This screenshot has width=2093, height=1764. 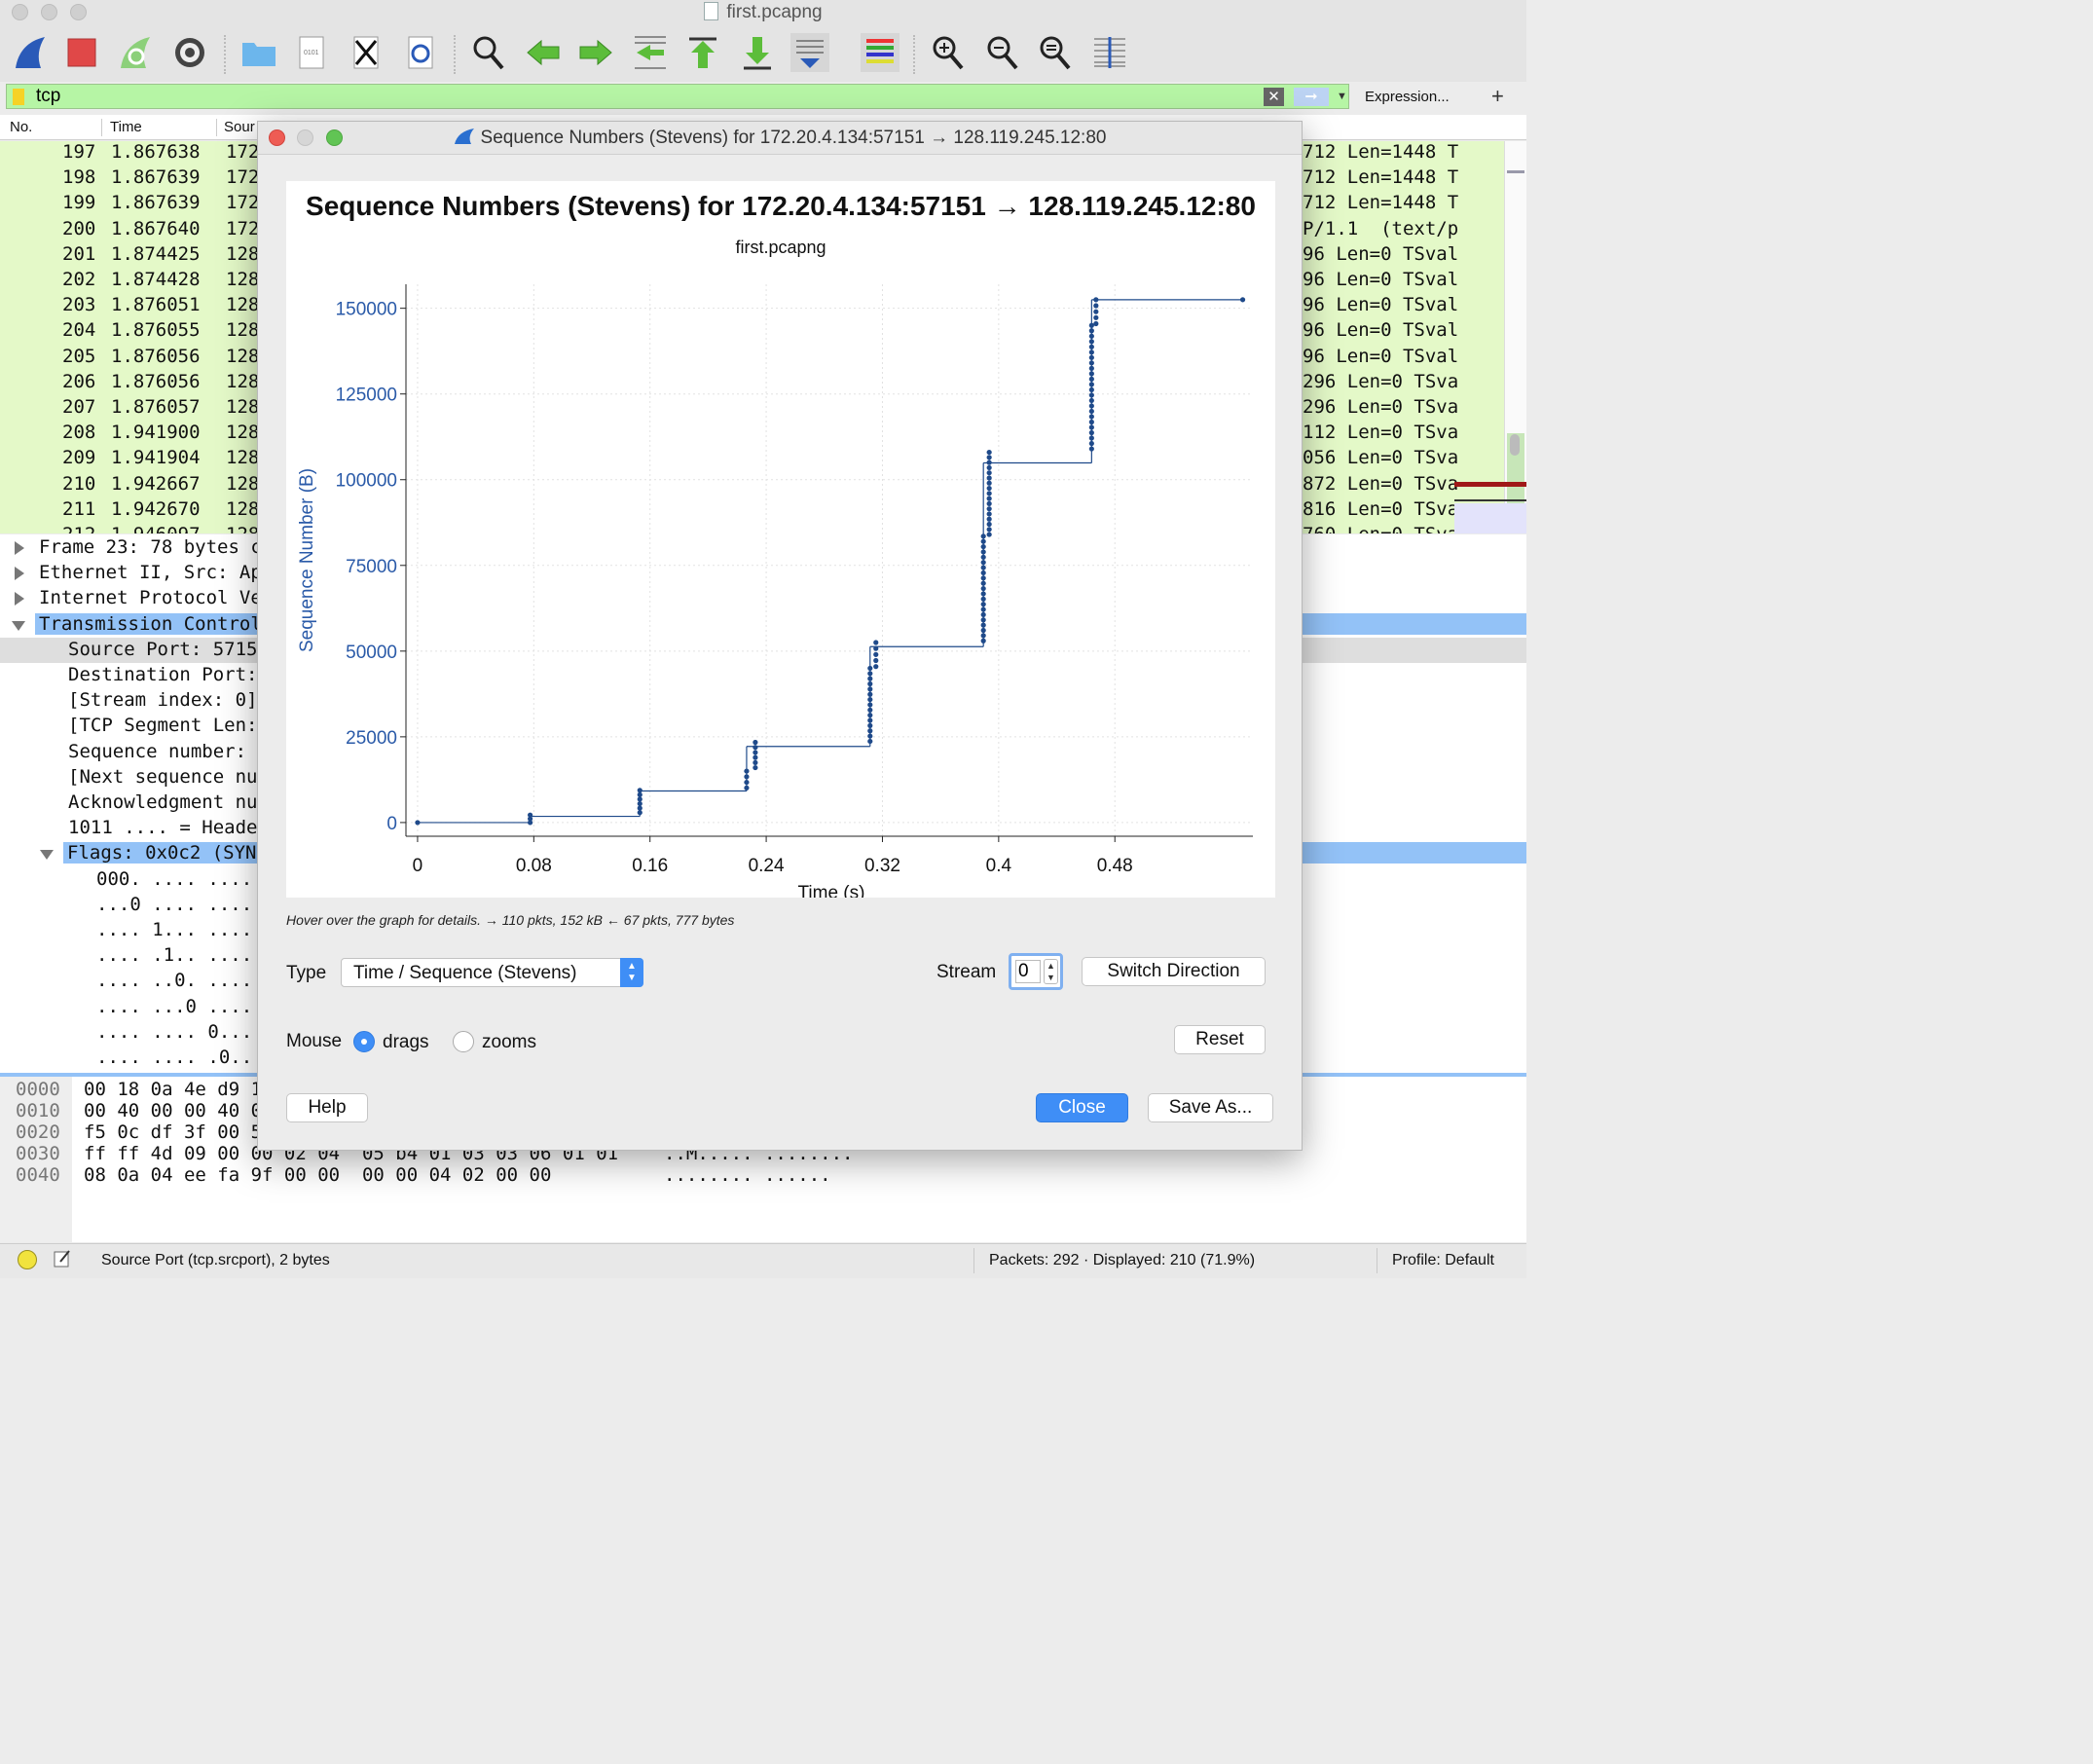 I want to click on packet-row: 211 1.942670 128 816 Len=0 TSva, so click(x=752, y=511).